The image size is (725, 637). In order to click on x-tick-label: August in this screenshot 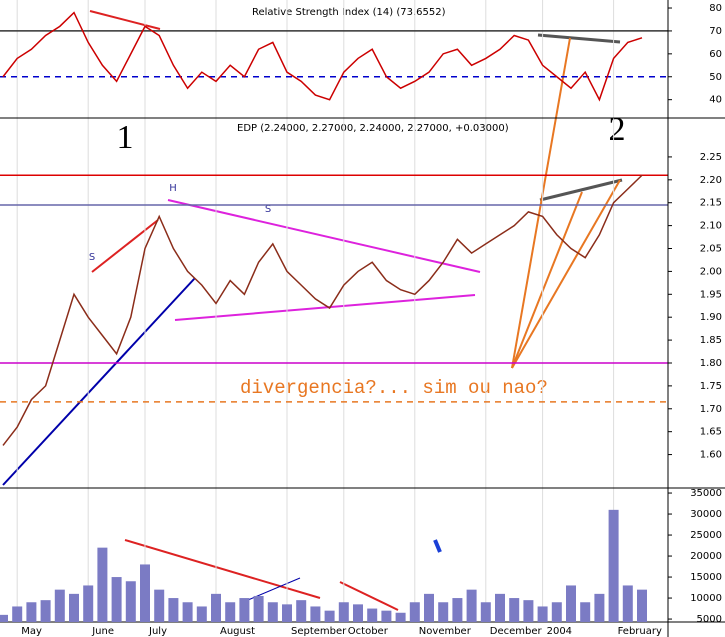, I will do `click(237, 631)`.